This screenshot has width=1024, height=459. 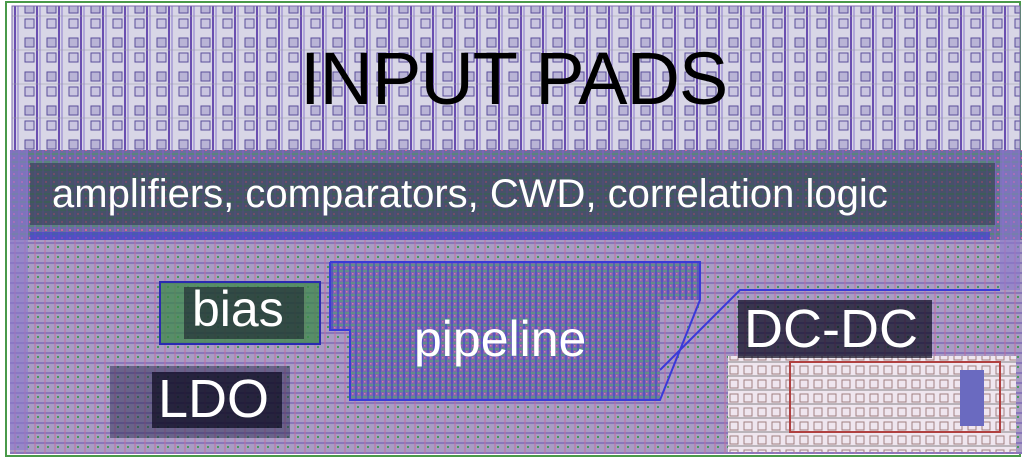 I want to click on front-end-label-backdrop, so click(x=512, y=194).